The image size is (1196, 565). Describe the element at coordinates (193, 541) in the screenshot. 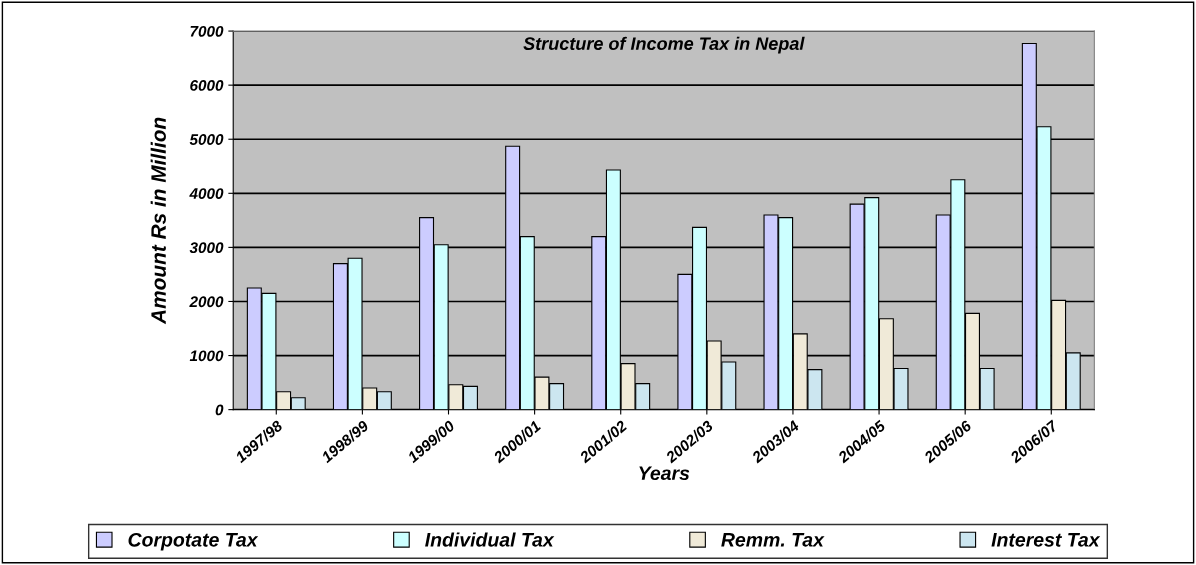

I see `legend-label: Corpotate Tax` at that location.